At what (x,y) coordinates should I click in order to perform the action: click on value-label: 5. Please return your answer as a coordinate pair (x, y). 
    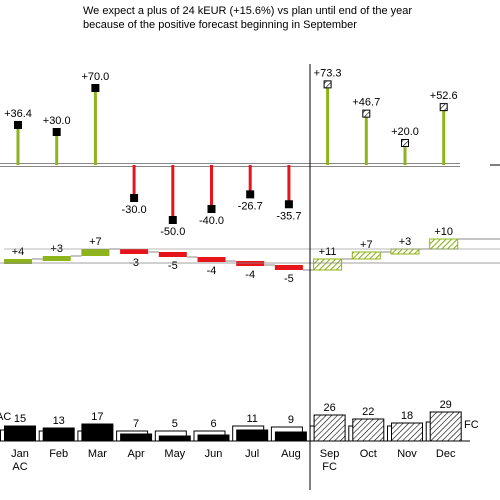
    Looking at the image, I should click on (175, 424).